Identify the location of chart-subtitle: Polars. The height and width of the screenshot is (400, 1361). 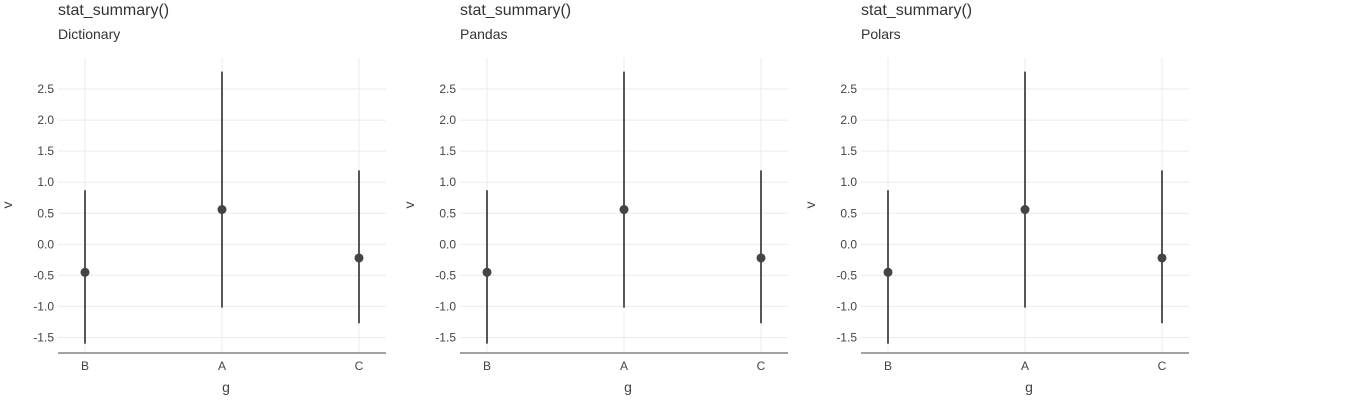
(881, 34).